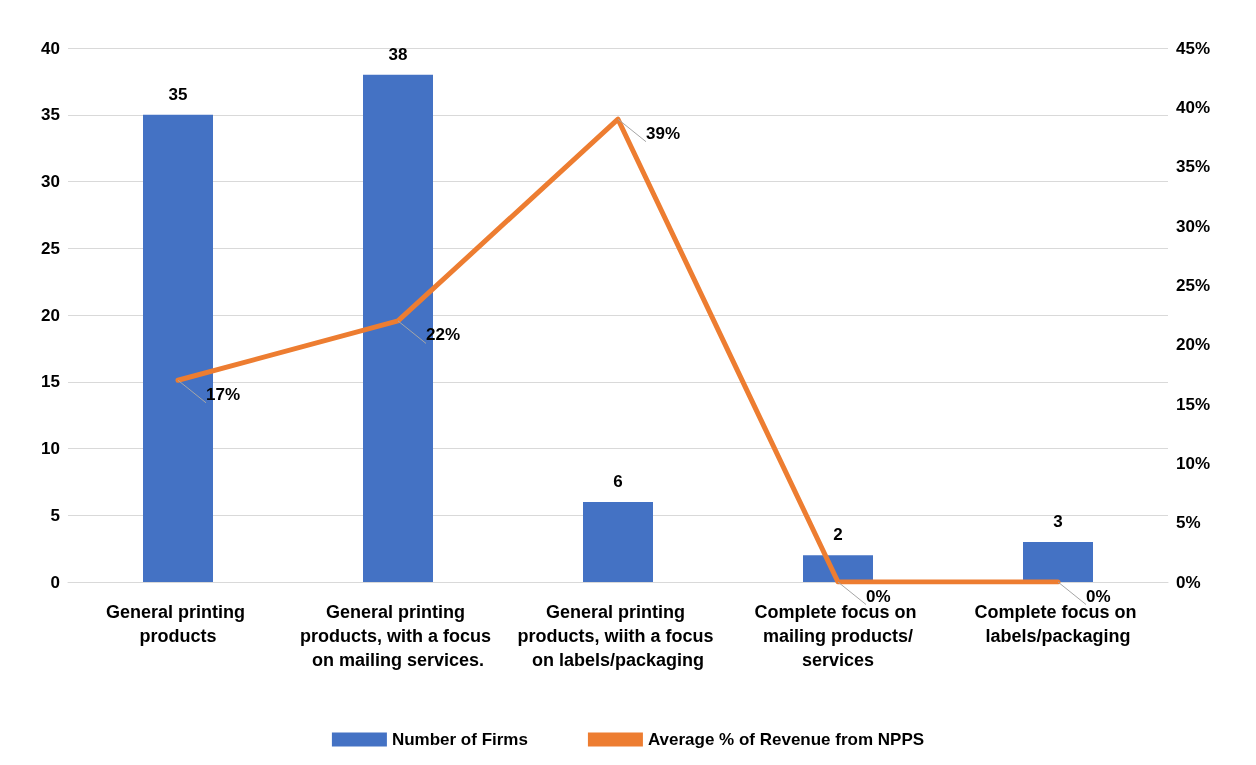  I want to click on legend-label: Number of Firms, so click(459, 739).